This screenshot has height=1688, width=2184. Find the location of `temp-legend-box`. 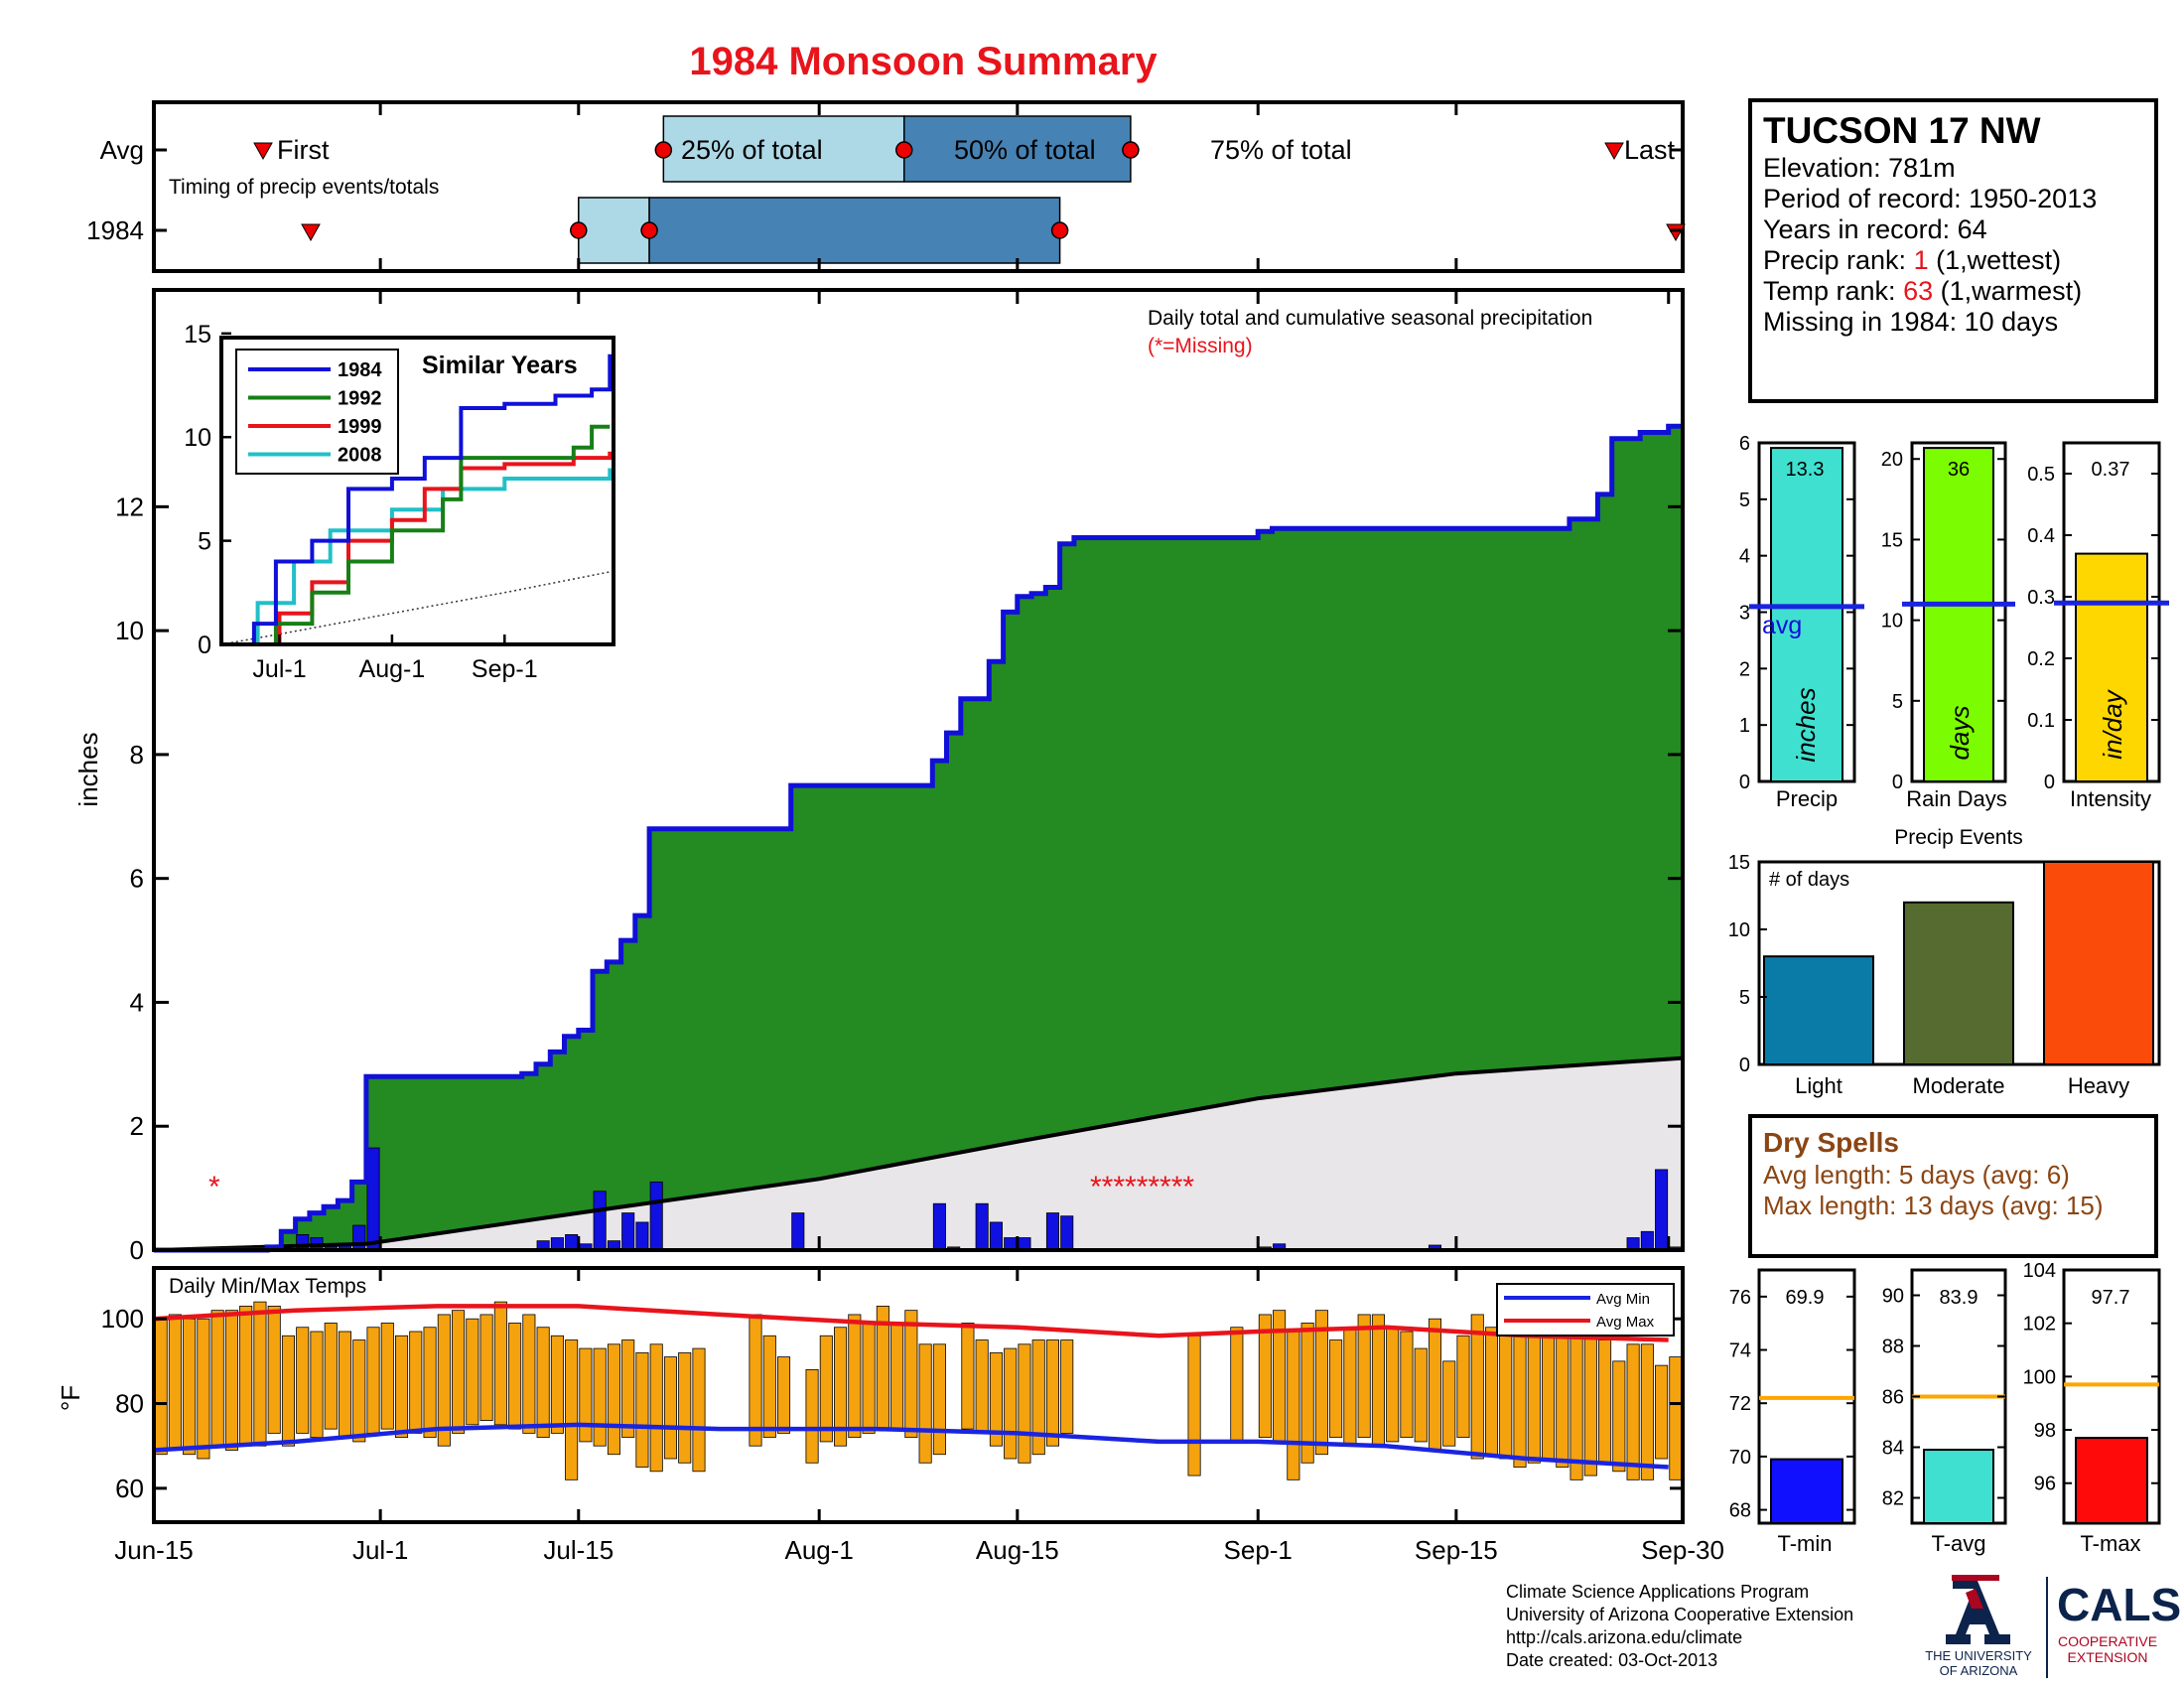

temp-legend-box is located at coordinates (1585, 1309).